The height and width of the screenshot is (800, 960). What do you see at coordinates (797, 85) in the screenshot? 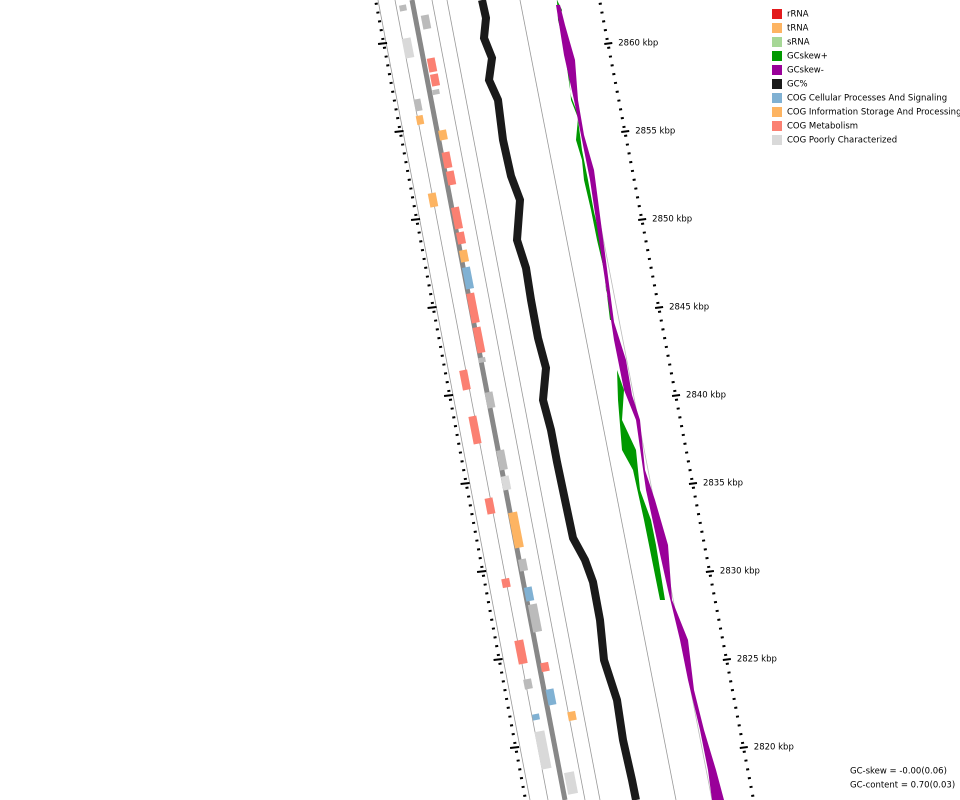
I see `legend-label: GC%` at bounding box center [797, 85].